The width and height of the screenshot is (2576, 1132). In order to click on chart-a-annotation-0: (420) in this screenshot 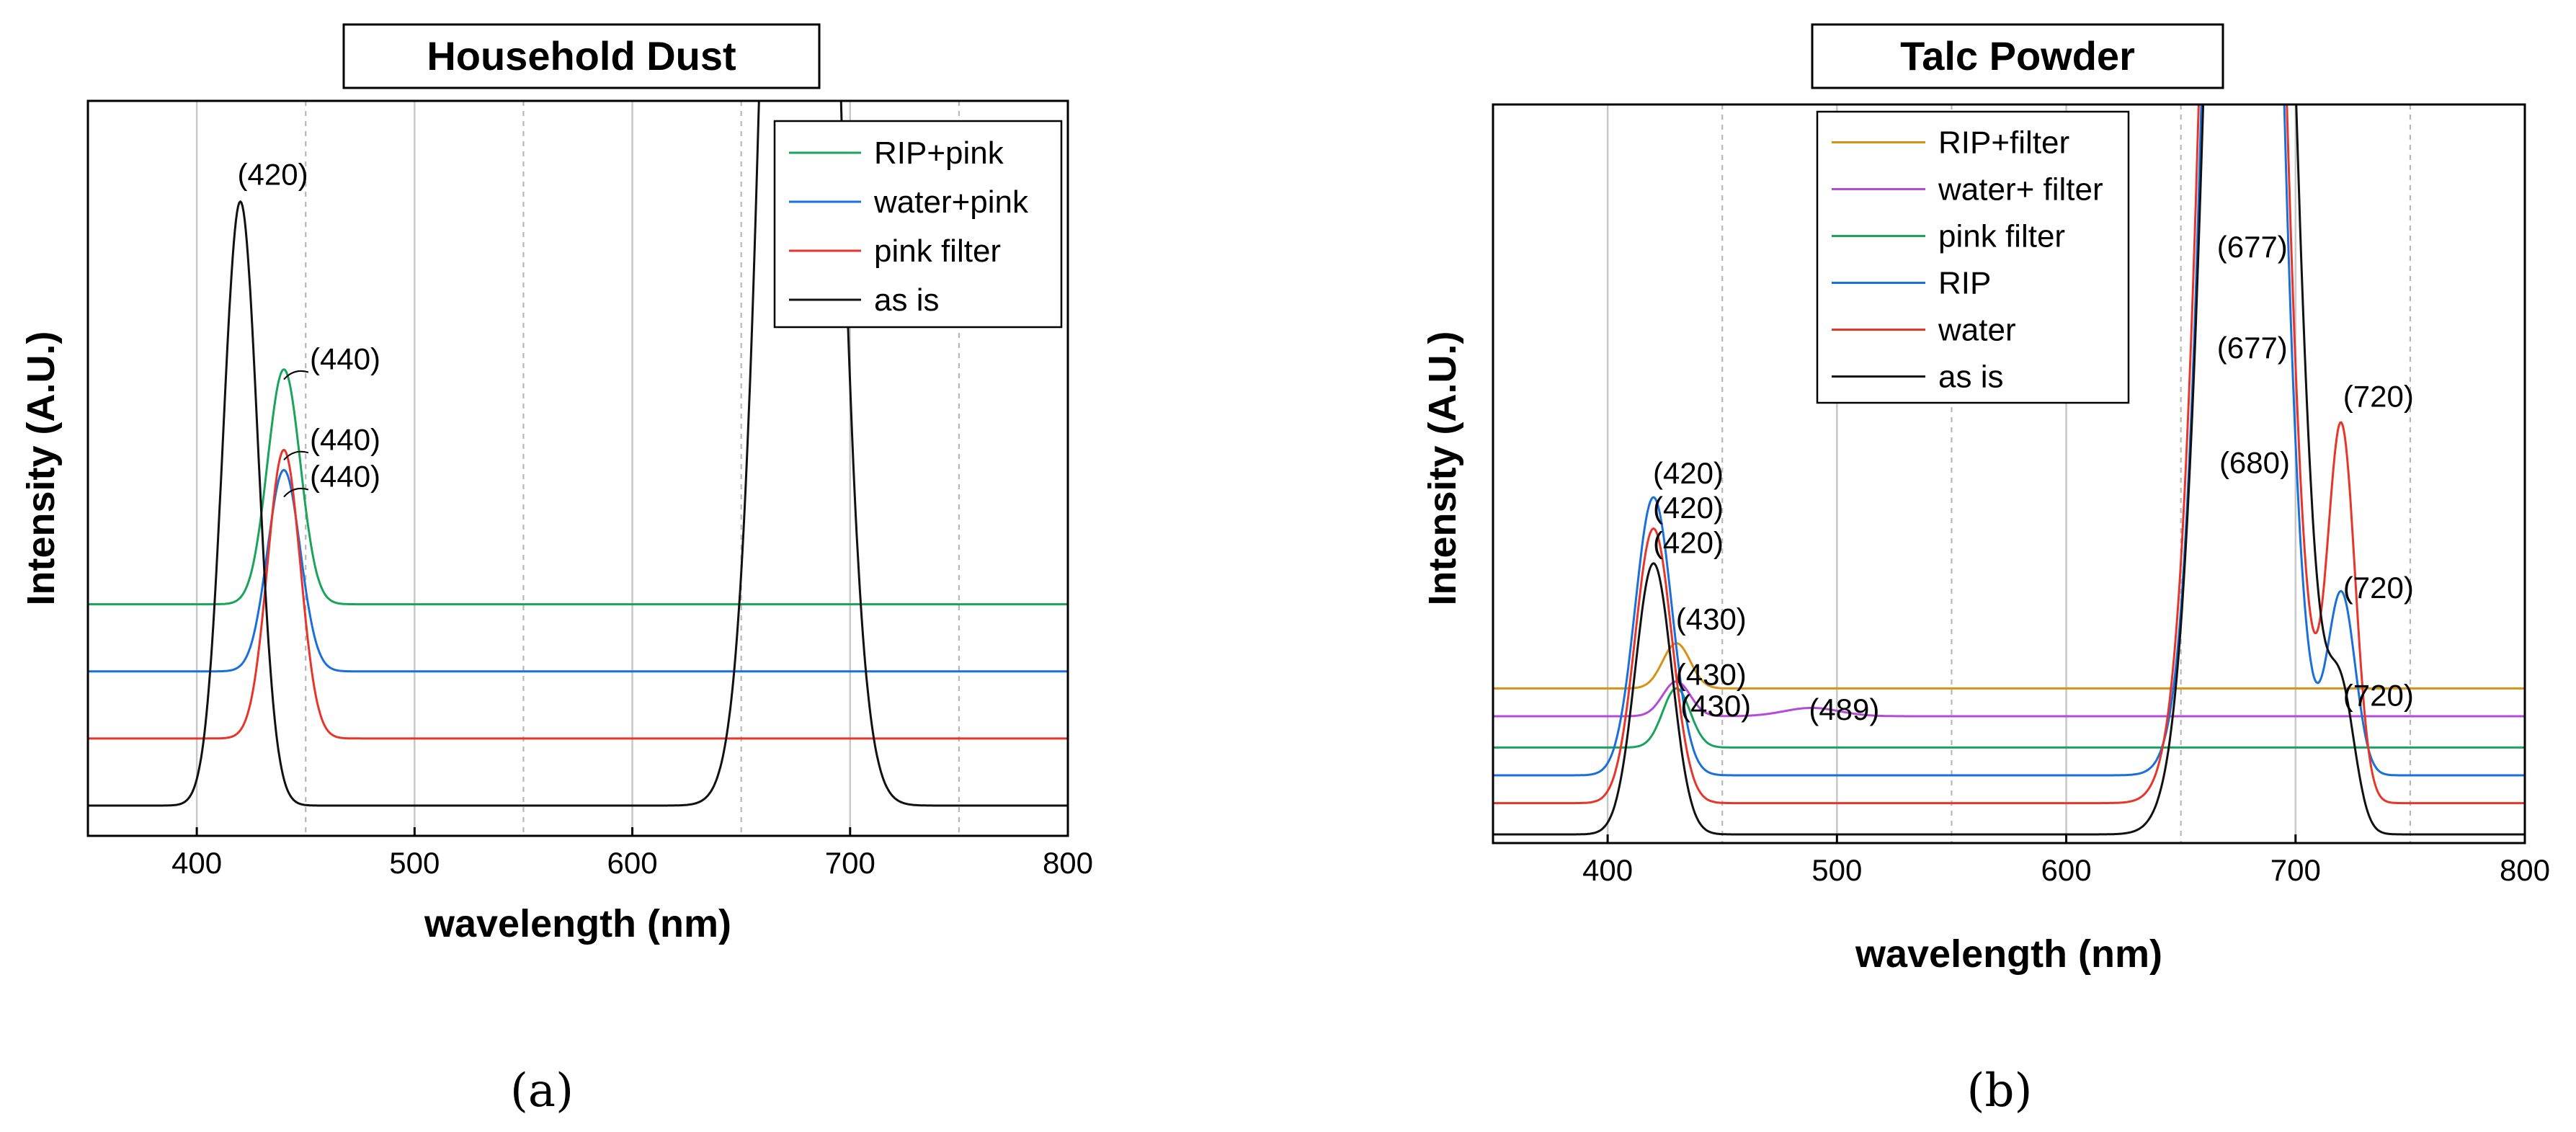, I will do `click(273, 174)`.